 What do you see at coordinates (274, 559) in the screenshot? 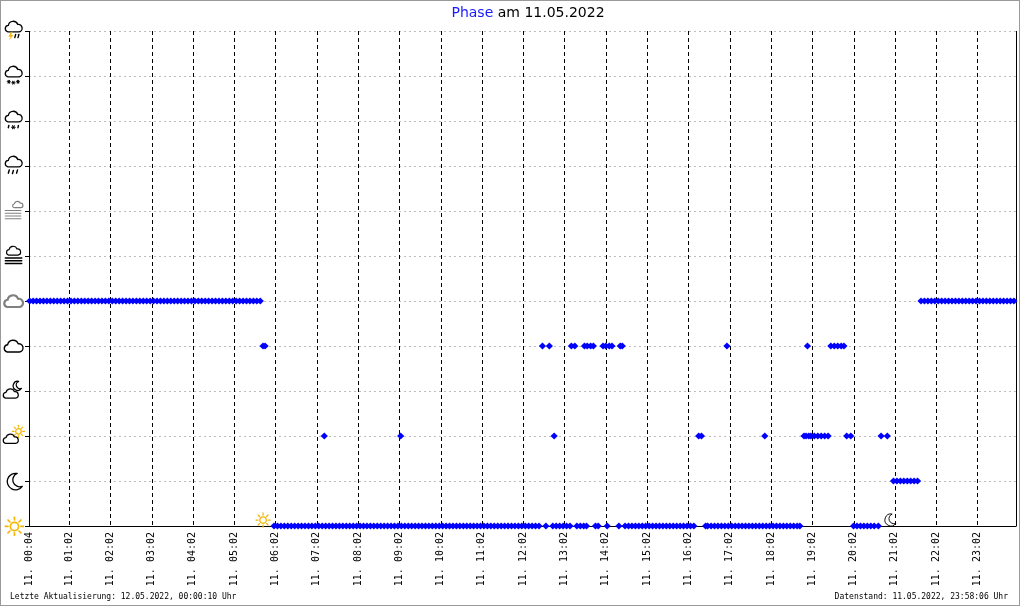
I see `x-tick-label: 11. 06:02` at bounding box center [274, 559].